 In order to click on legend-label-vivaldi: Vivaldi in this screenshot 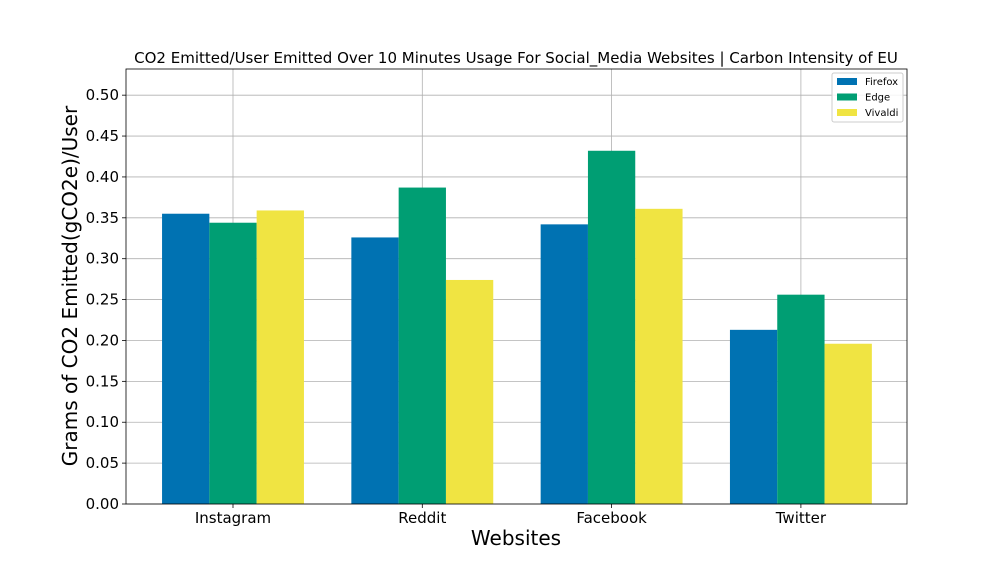, I will do `click(881, 113)`.